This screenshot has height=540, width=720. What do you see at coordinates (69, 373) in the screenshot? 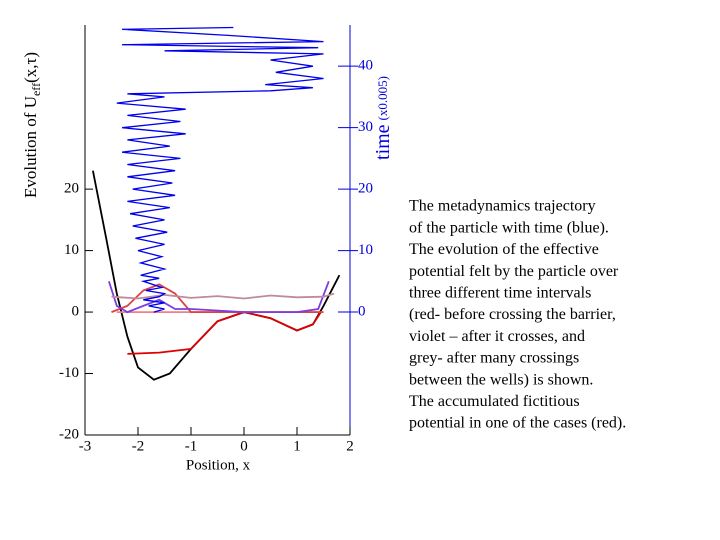
I see `y-tick-label: -10` at bounding box center [69, 373].